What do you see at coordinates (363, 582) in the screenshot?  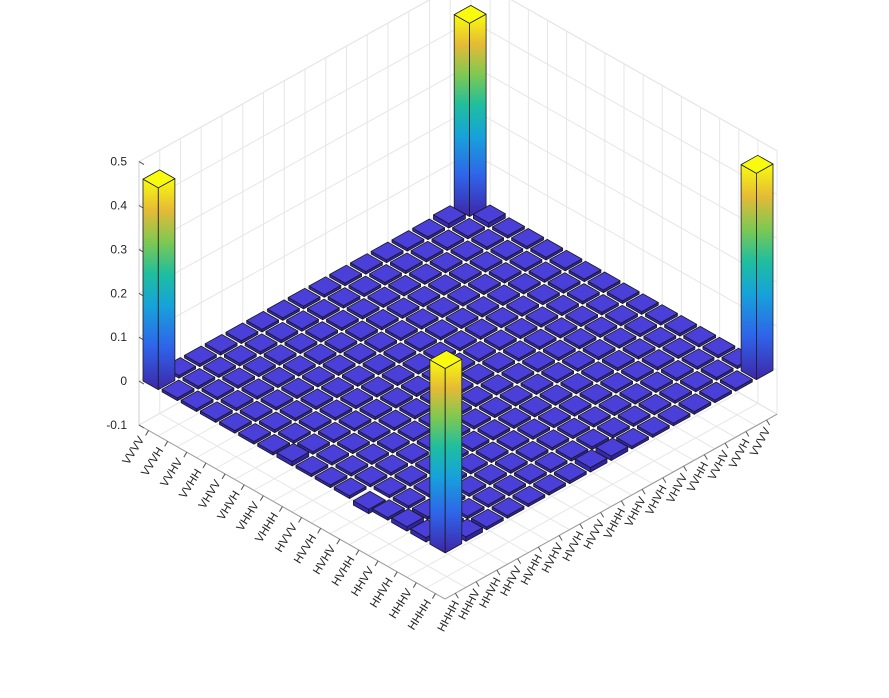 I see `row-tick-label: HHVV` at bounding box center [363, 582].